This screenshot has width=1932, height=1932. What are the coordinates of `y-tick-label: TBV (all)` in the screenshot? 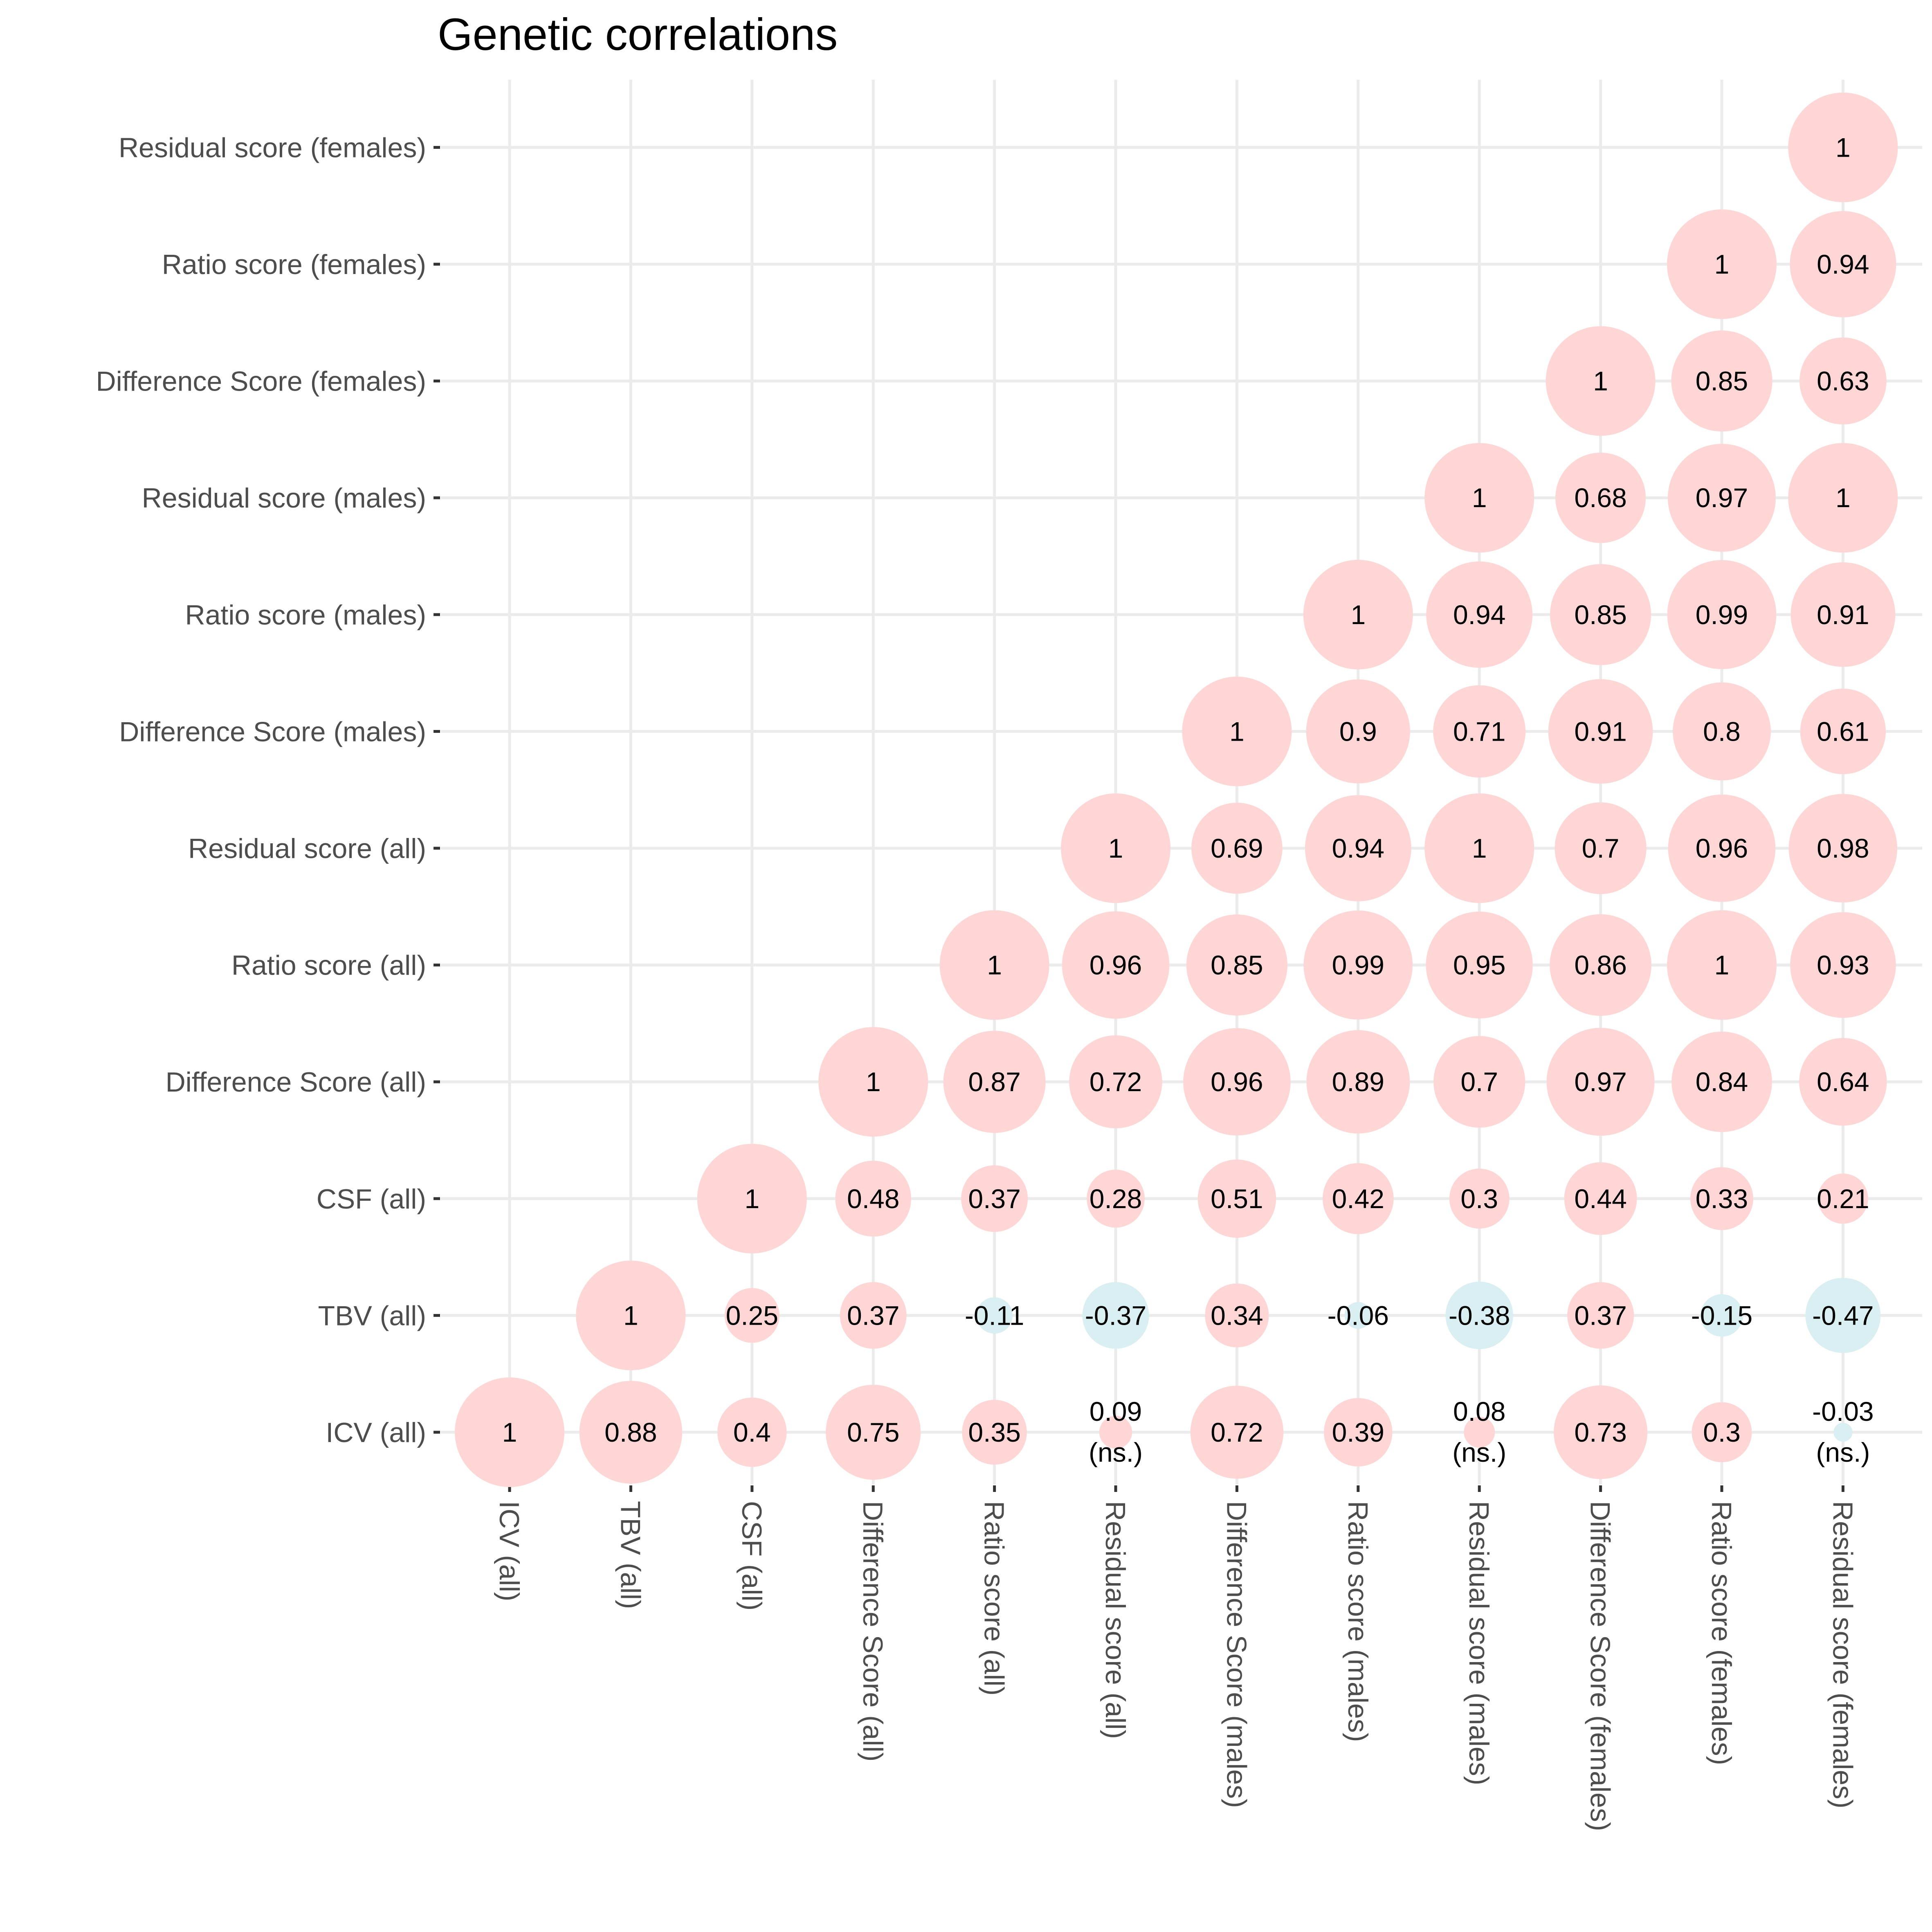 It's located at (372, 1315).